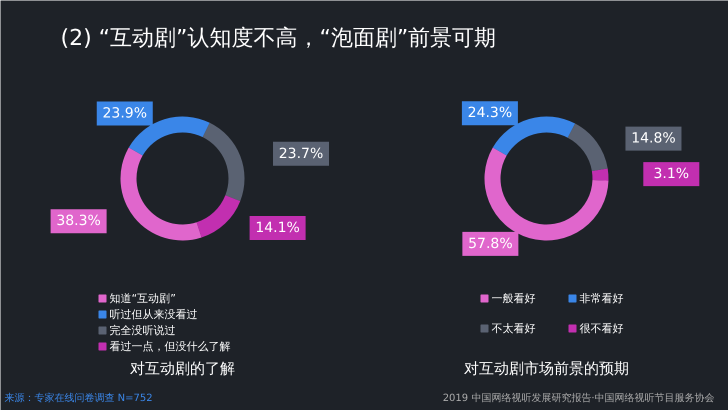 This screenshot has height=410, width=728. Describe the element at coordinates (78, 221) in the screenshot. I see `data-label: 38.3%` at that location.